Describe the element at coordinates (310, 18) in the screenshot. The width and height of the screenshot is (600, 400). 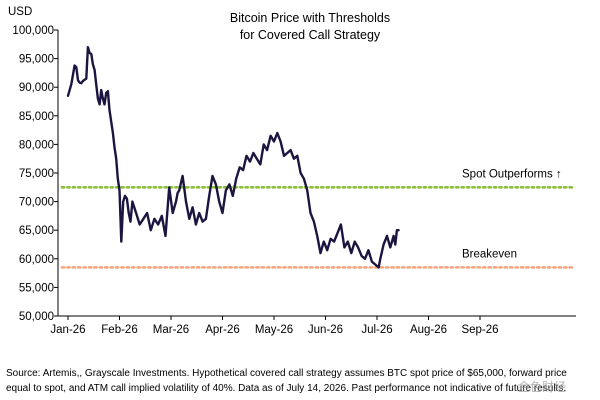
I see `chart-title-line-1: Bitcoin Price with Thresholds` at that location.